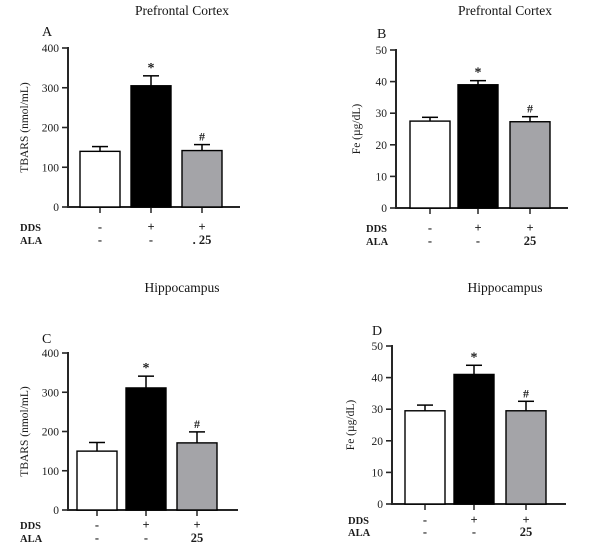  What do you see at coordinates (377, 331) in the screenshot?
I see `panel-letter: D` at bounding box center [377, 331].